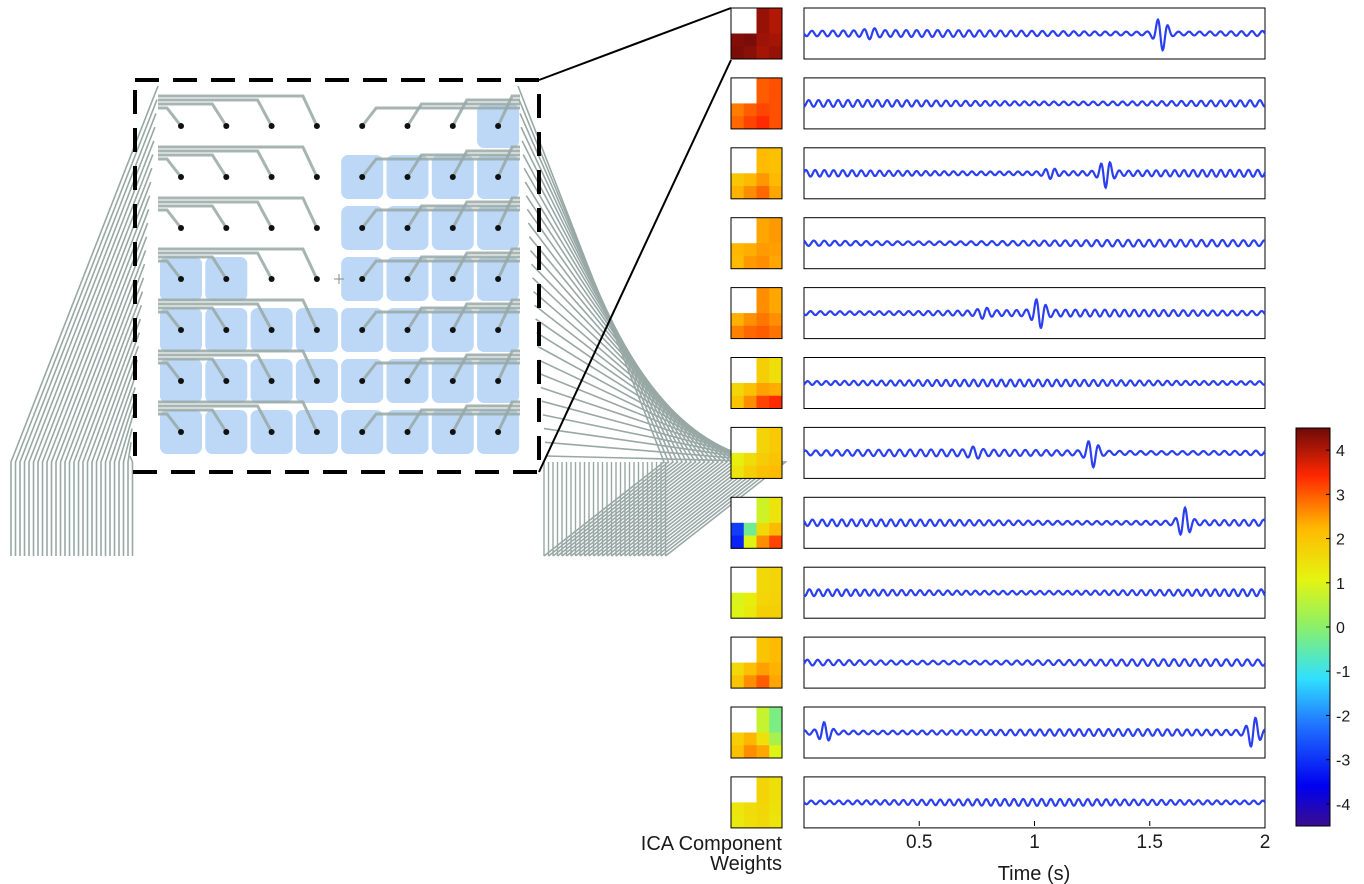  Describe the element at coordinates (1034, 732) in the screenshot. I see `component-waveform` at that location.